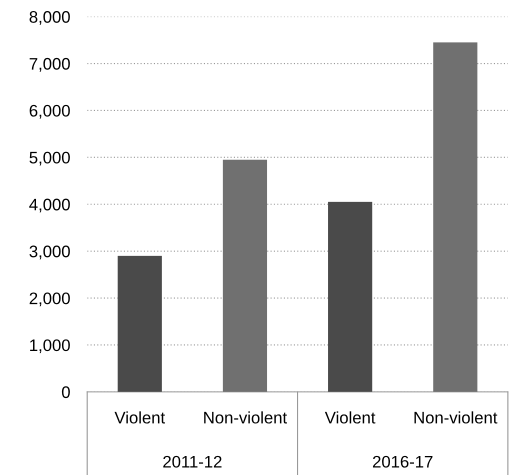 Image resolution: width=513 pixels, height=475 pixels. I want to click on text: 2016-17, so click(402, 462).